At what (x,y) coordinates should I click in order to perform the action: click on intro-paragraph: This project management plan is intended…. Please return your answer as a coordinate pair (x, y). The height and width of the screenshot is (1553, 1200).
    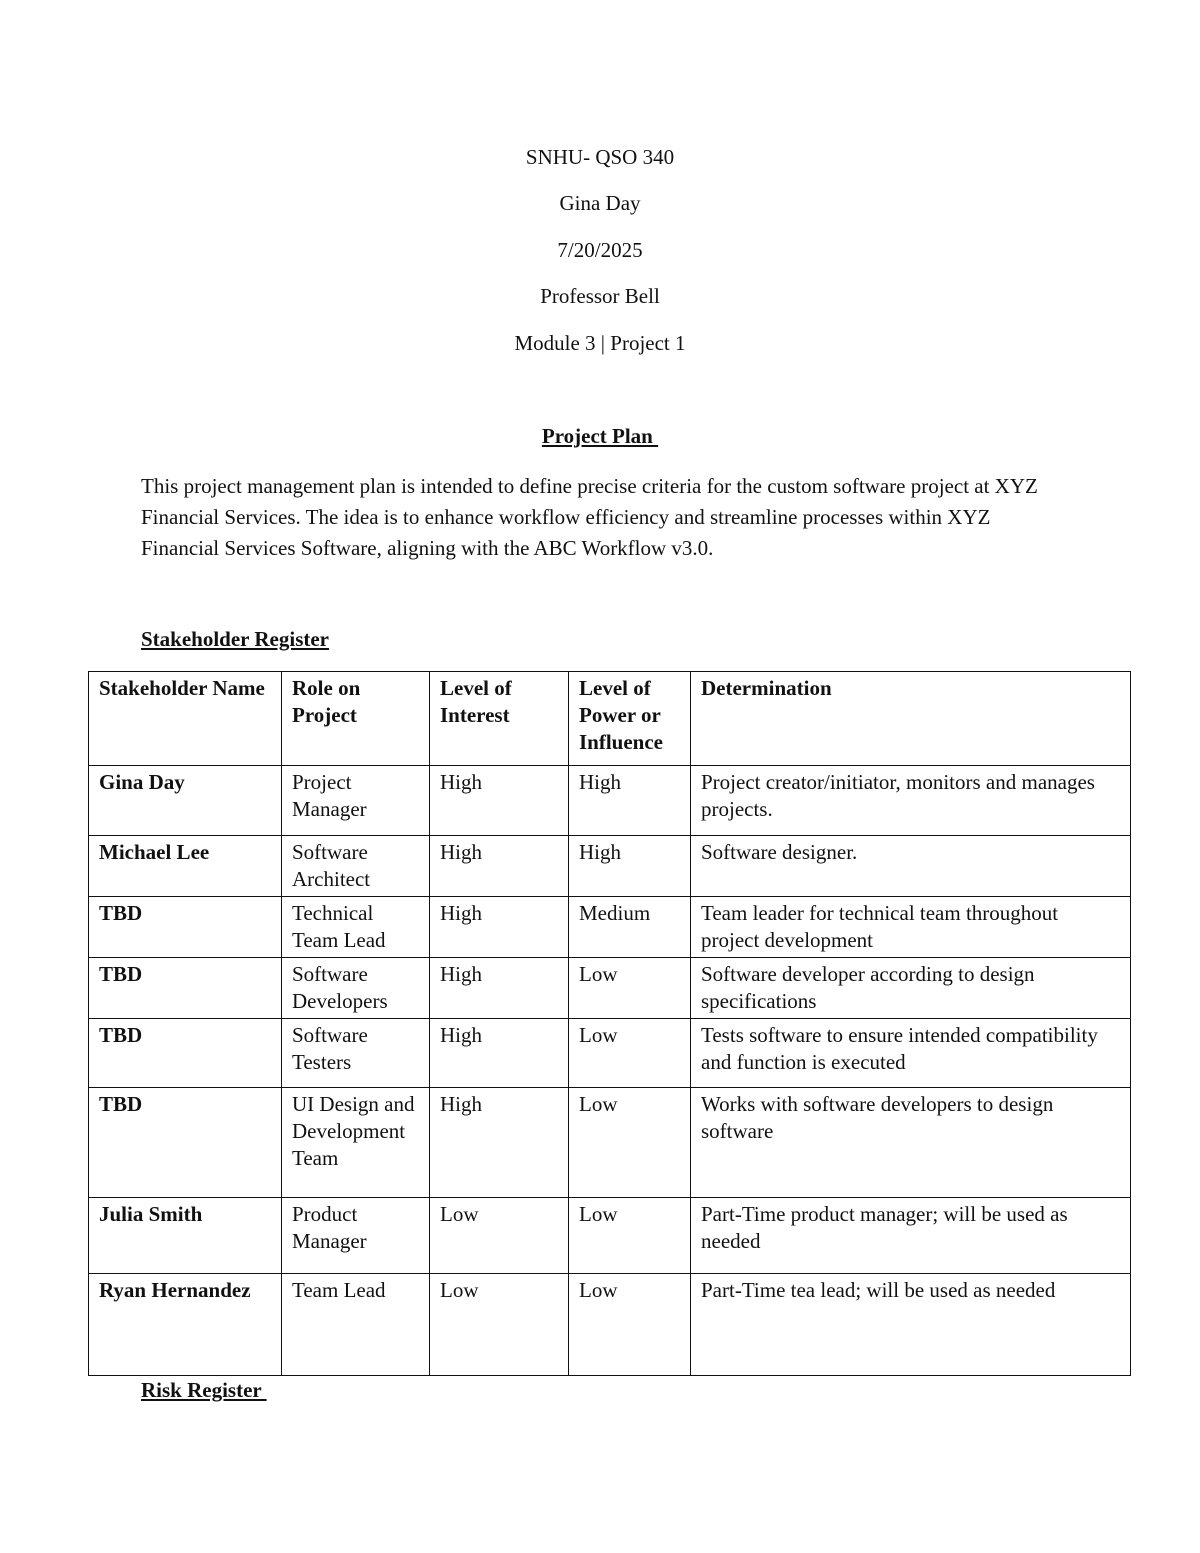
    Looking at the image, I should click on (589, 517).